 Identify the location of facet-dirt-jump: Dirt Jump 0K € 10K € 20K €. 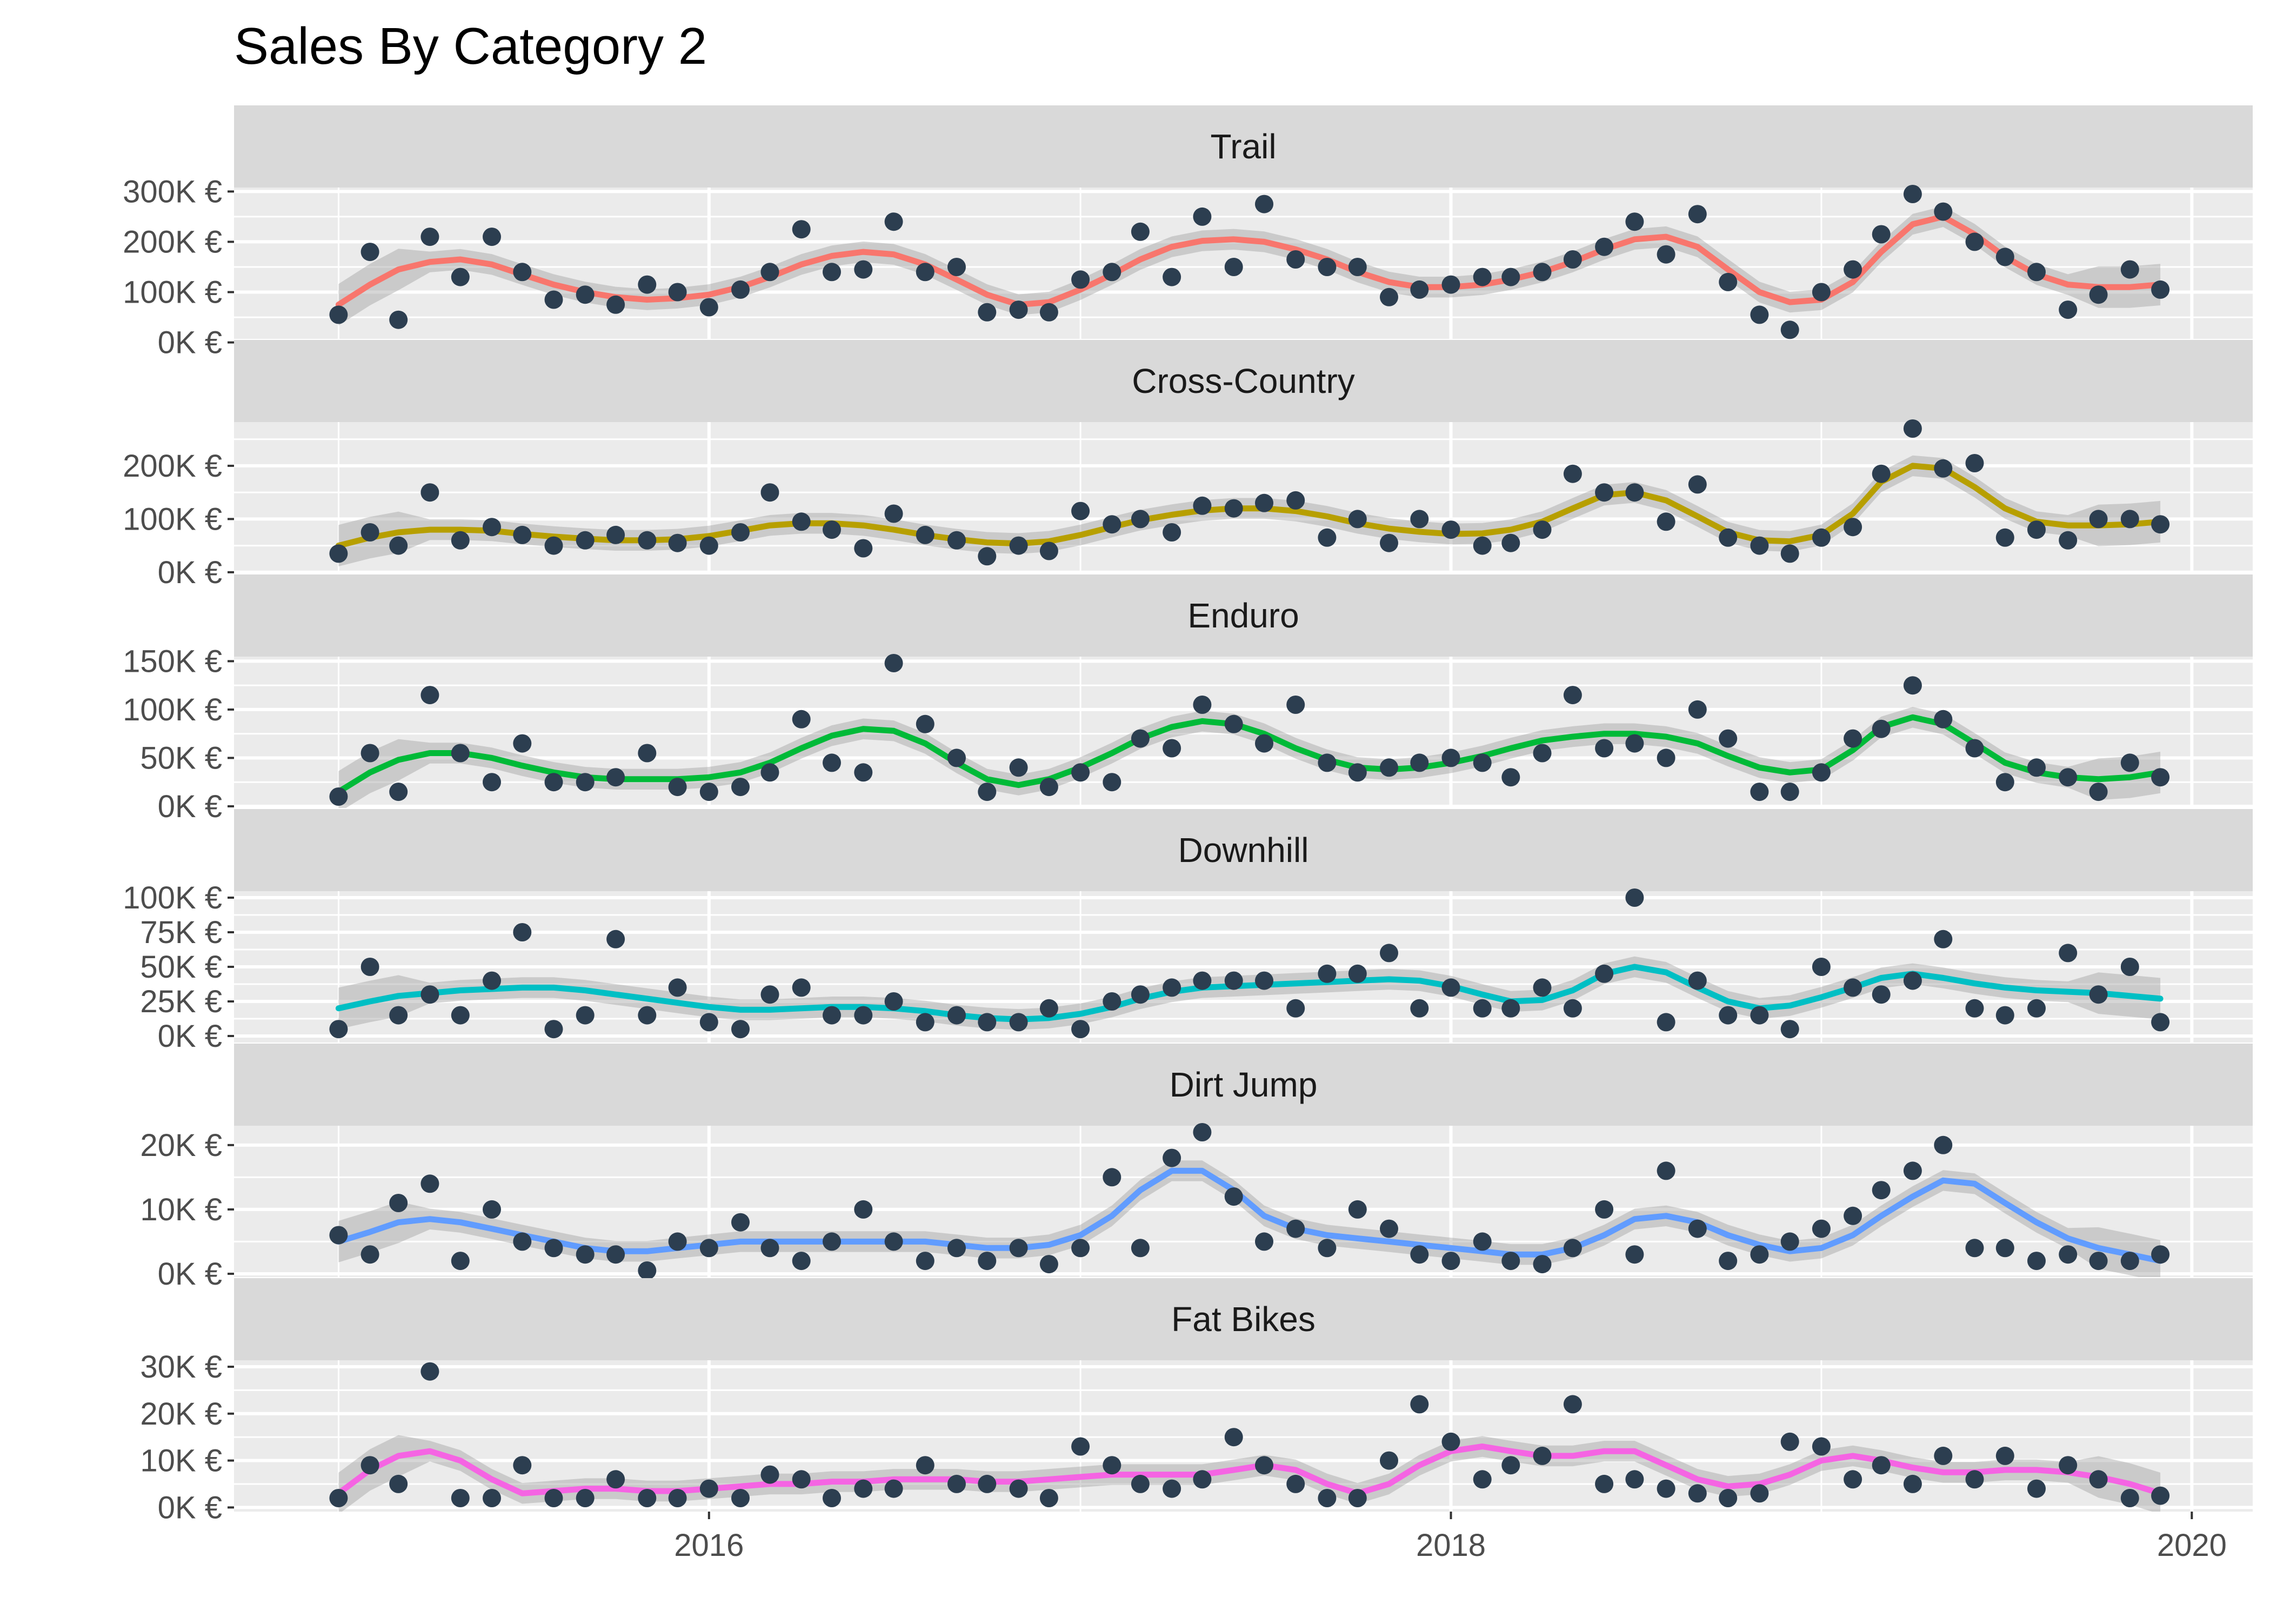
(1196, 1168).